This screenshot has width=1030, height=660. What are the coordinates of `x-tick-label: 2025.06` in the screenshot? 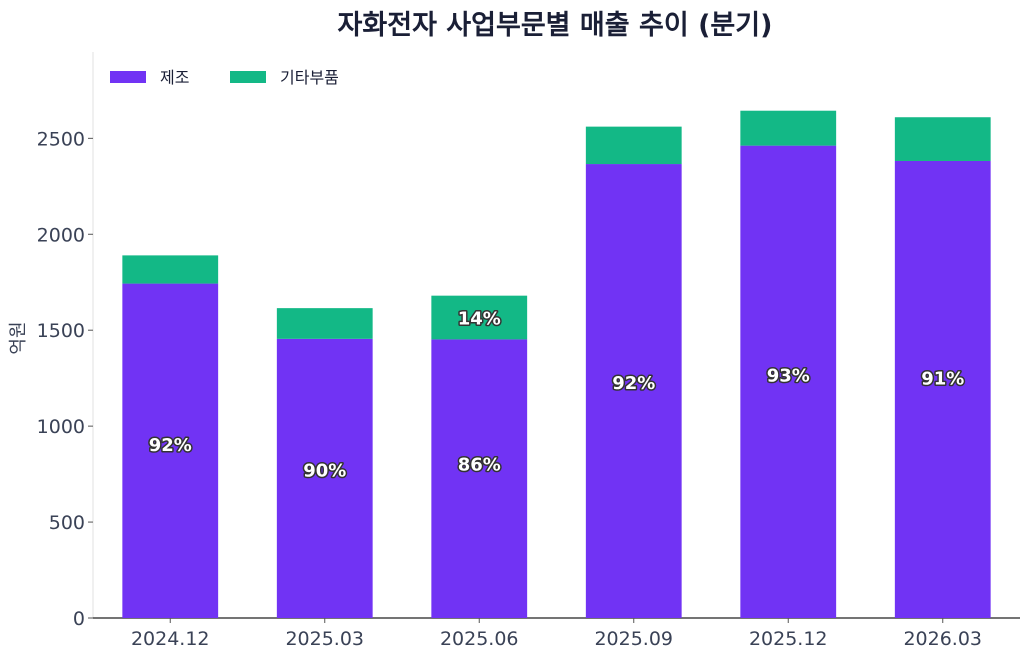 It's located at (479, 639).